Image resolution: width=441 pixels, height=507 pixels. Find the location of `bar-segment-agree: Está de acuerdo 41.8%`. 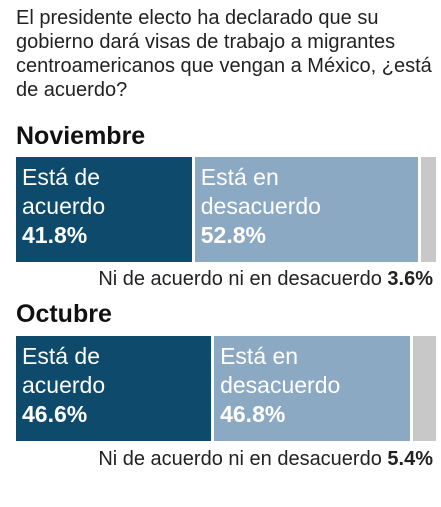

bar-segment-agree: Está de acuerdo 41.8% is located at coordinates (104, 209).